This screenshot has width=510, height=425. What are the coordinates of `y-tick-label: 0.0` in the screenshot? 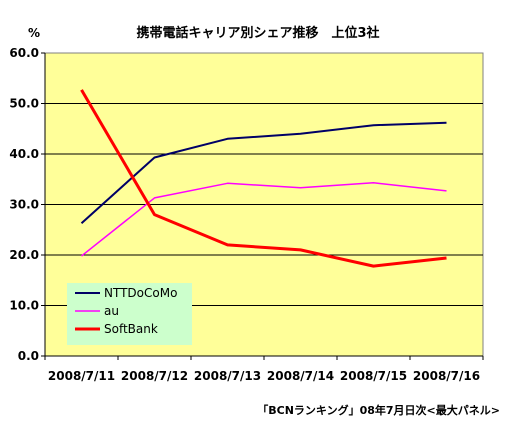 It's located at (28, 356).